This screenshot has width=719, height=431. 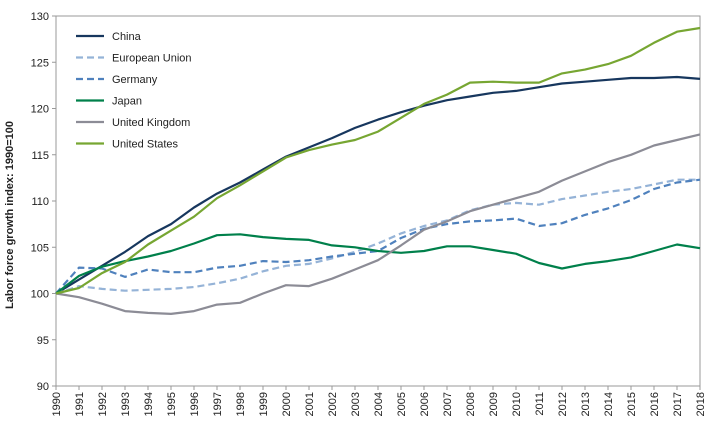 What do you see at coordinates (586, 404) in the screenshot?
I see `x-tick-label: 2013` at bounding box center [586, 404].